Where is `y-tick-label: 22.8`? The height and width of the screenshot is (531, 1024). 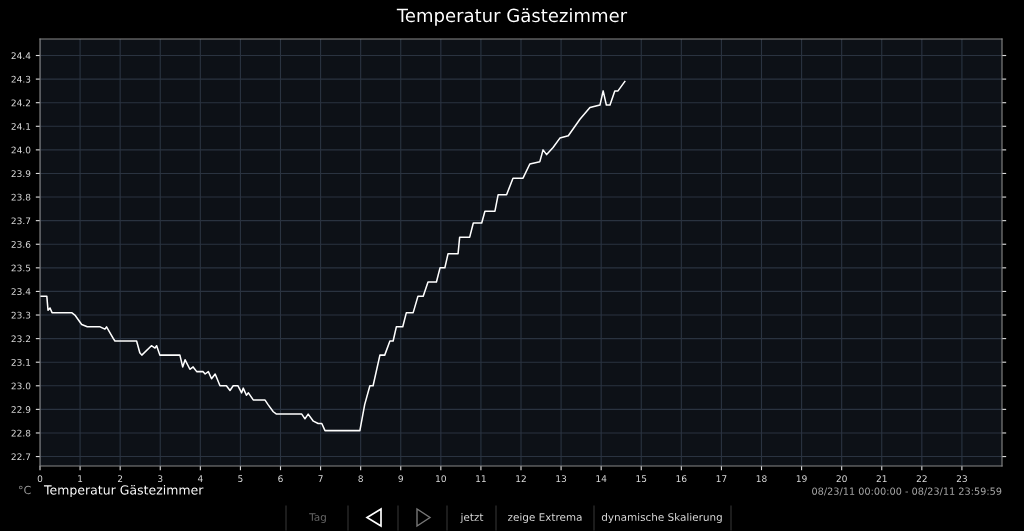
y-tick-label: 22.8 is located at coordinates (21, 433).